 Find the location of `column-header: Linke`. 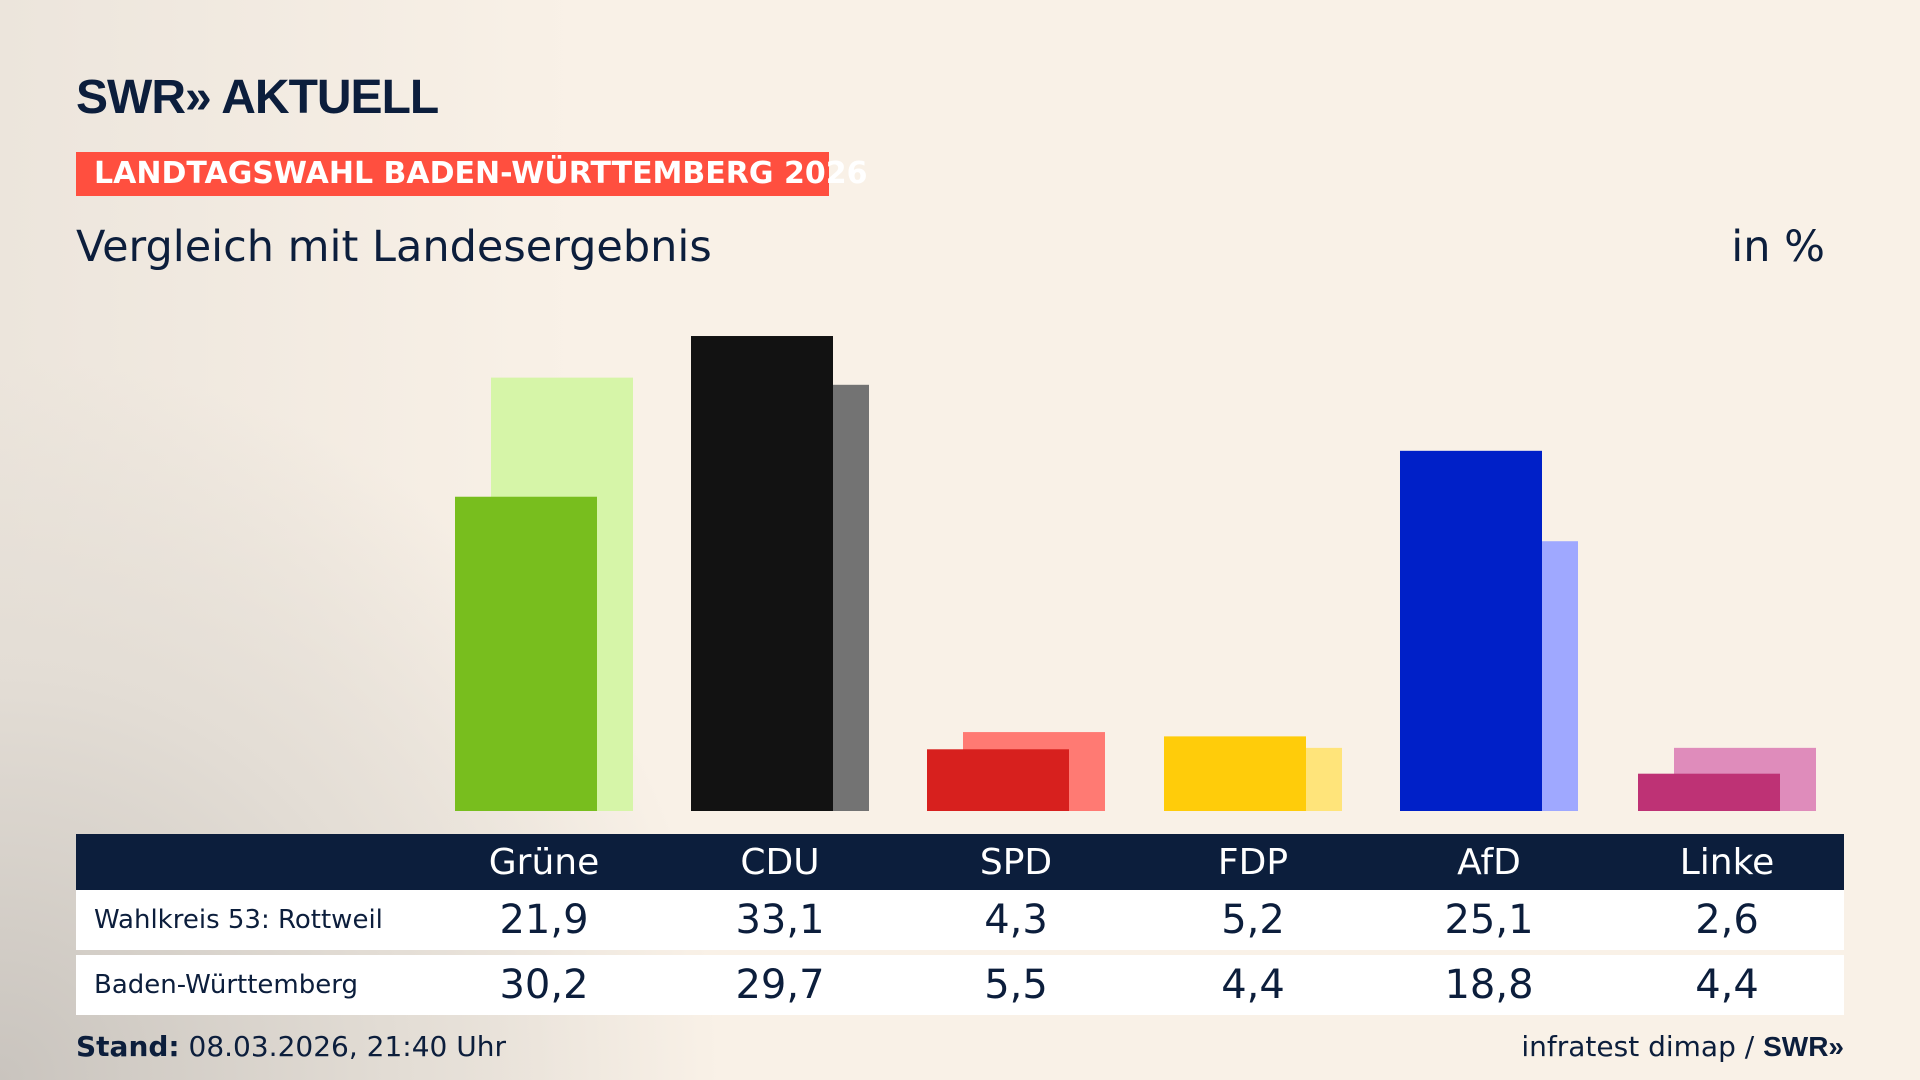

column-header: Linke is located at coordinates (1727, 862).